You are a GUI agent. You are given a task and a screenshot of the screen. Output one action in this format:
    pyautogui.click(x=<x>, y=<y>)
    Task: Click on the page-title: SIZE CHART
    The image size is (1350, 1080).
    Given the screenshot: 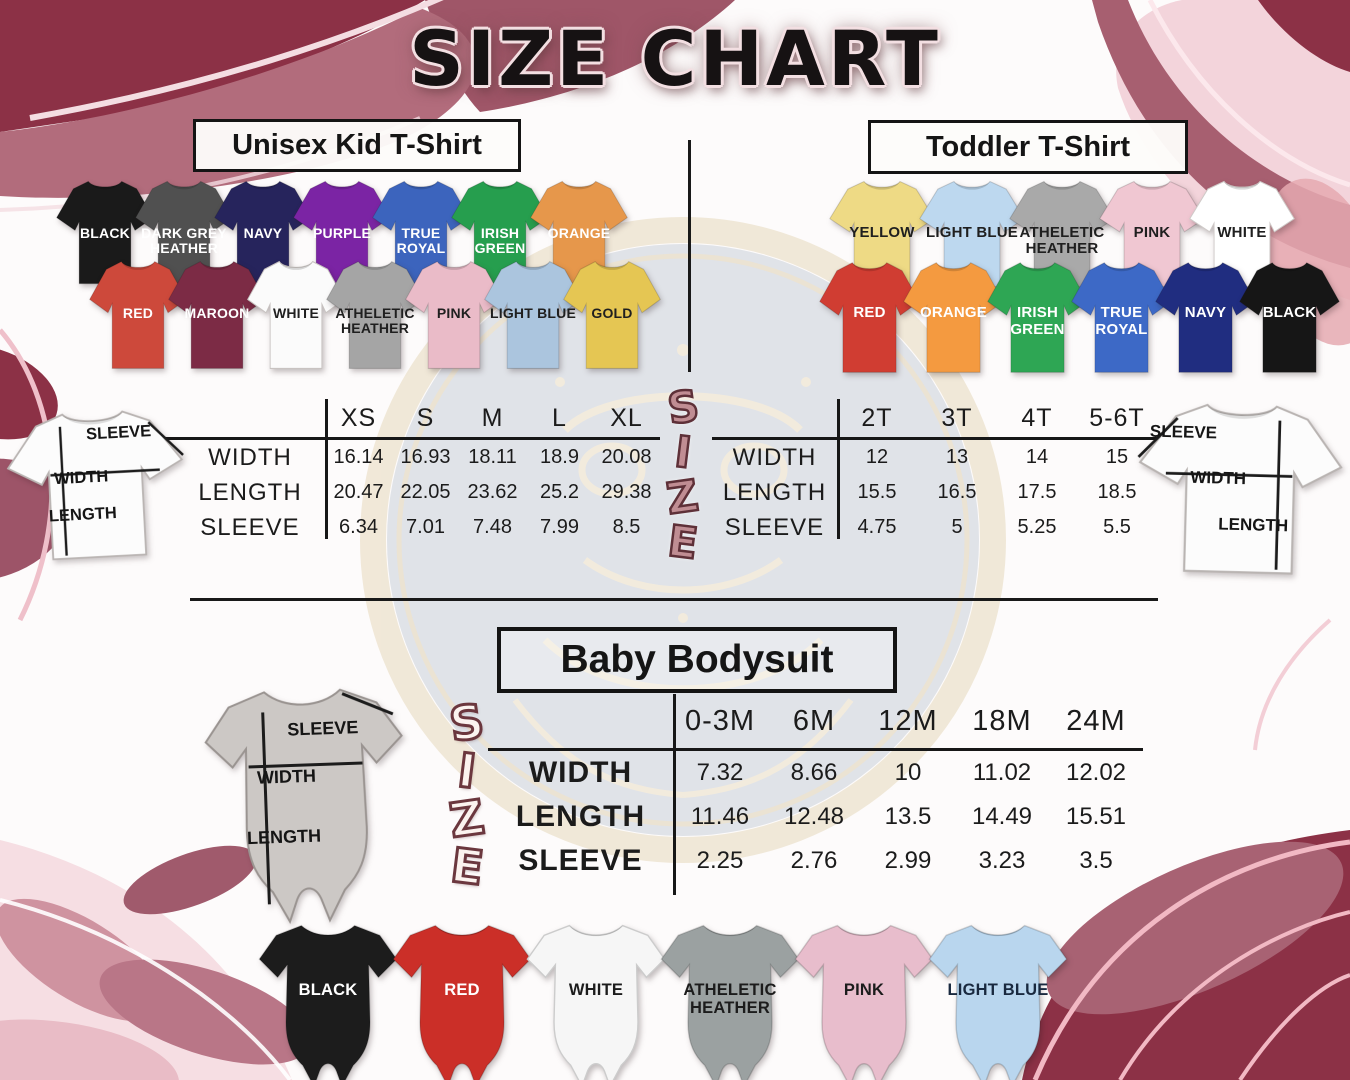 What is the action you would take?
    pyautogui.click(x=675, y=58)
    